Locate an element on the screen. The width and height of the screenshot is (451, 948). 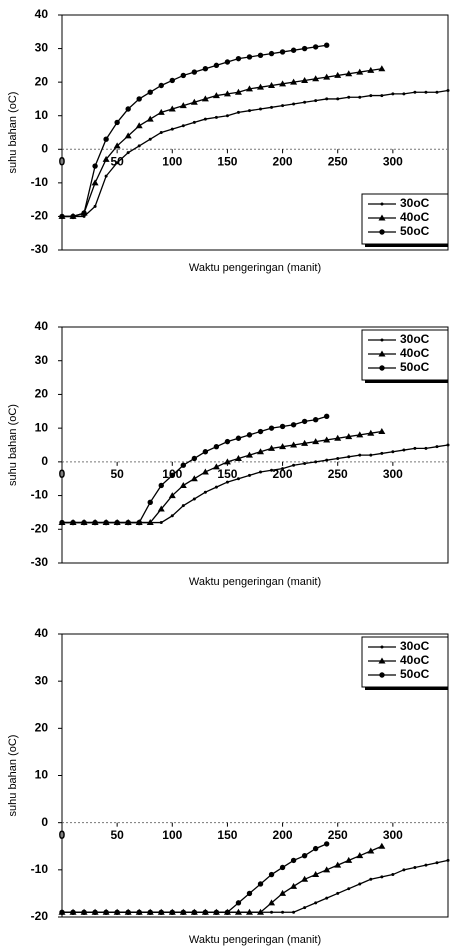
y-tick-label: -20 is located at coordinates (40, 528).